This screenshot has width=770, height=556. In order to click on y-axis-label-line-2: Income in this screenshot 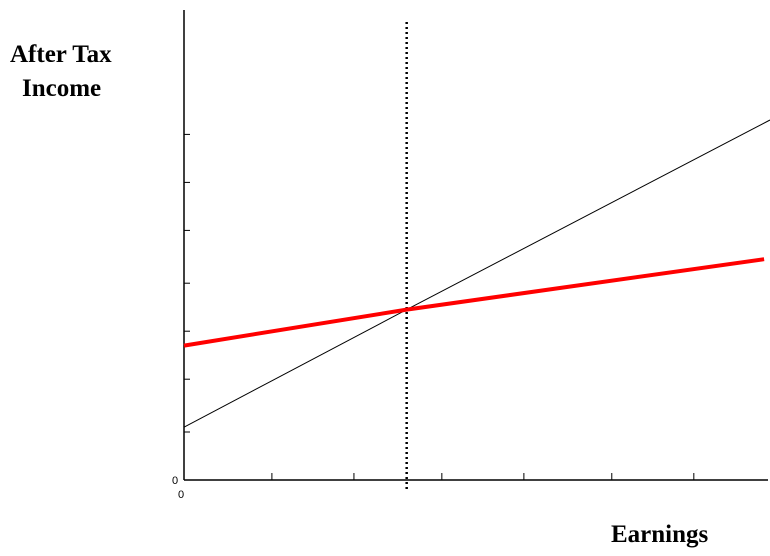, I will do `click(61, 88)`.